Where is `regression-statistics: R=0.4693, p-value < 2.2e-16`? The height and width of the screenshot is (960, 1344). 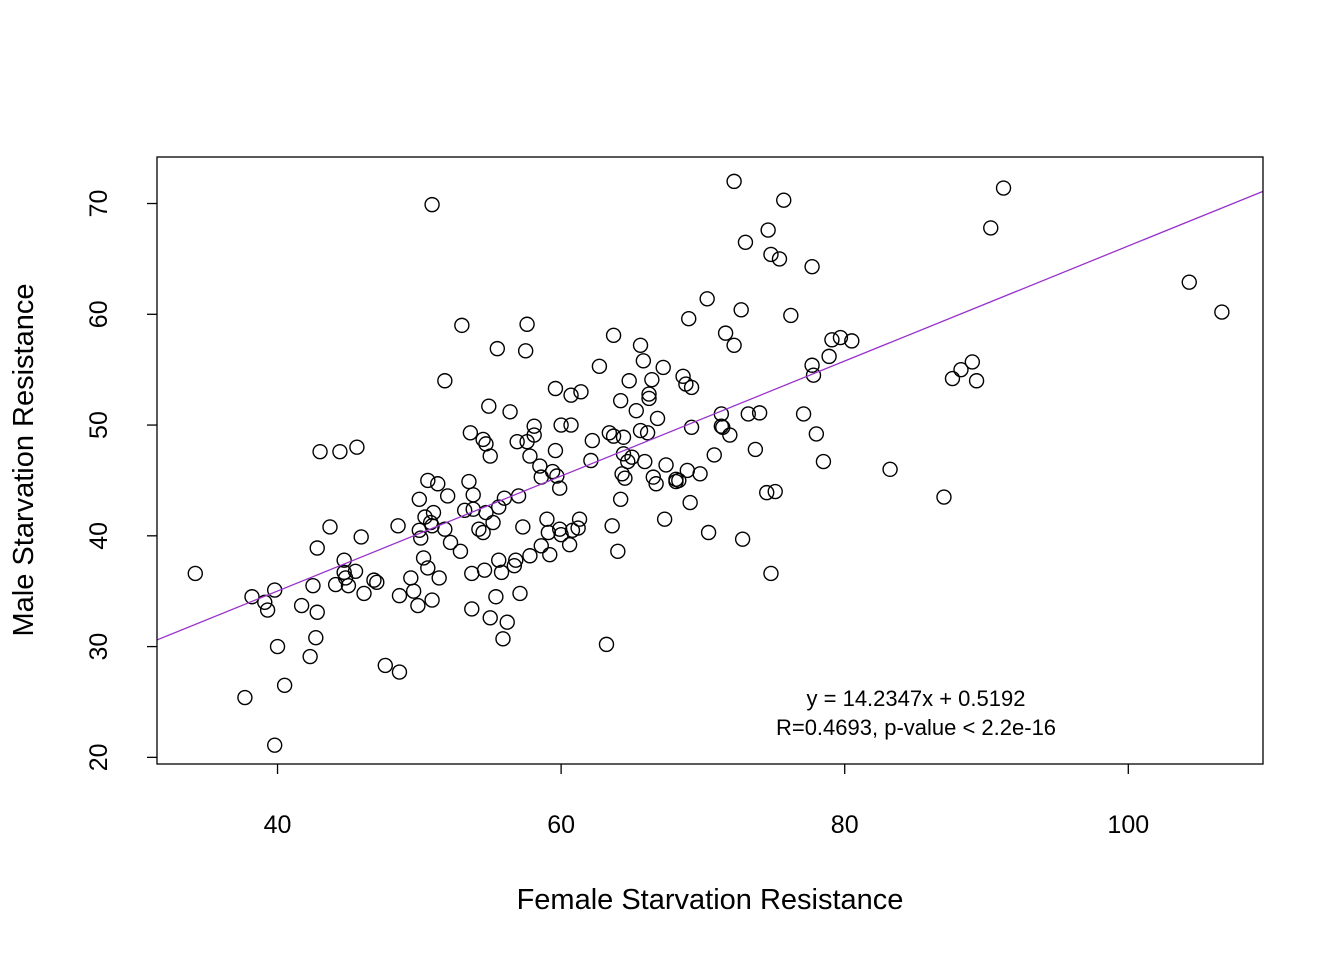
regression-statistics: R=0.4693, p-value < 2.2e-16 is located at coordinates (916, 727).